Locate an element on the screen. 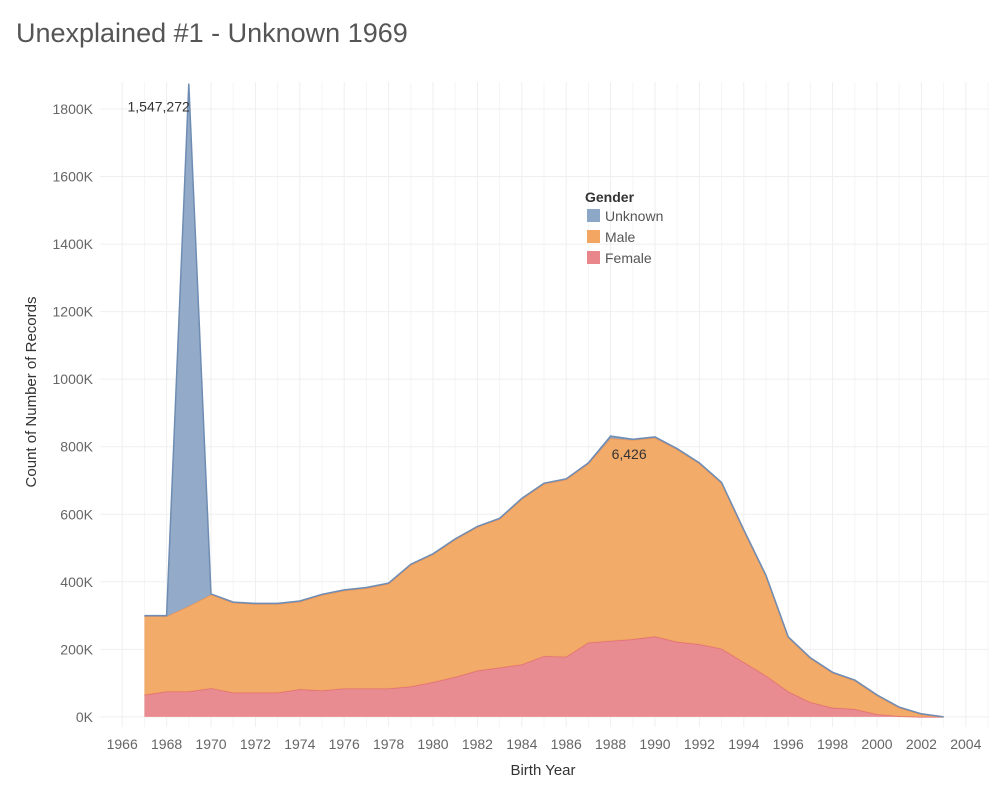 This screenshot has height=800, width=1000. x-axis-title: Birth Year is located at coordinates (542, 770).